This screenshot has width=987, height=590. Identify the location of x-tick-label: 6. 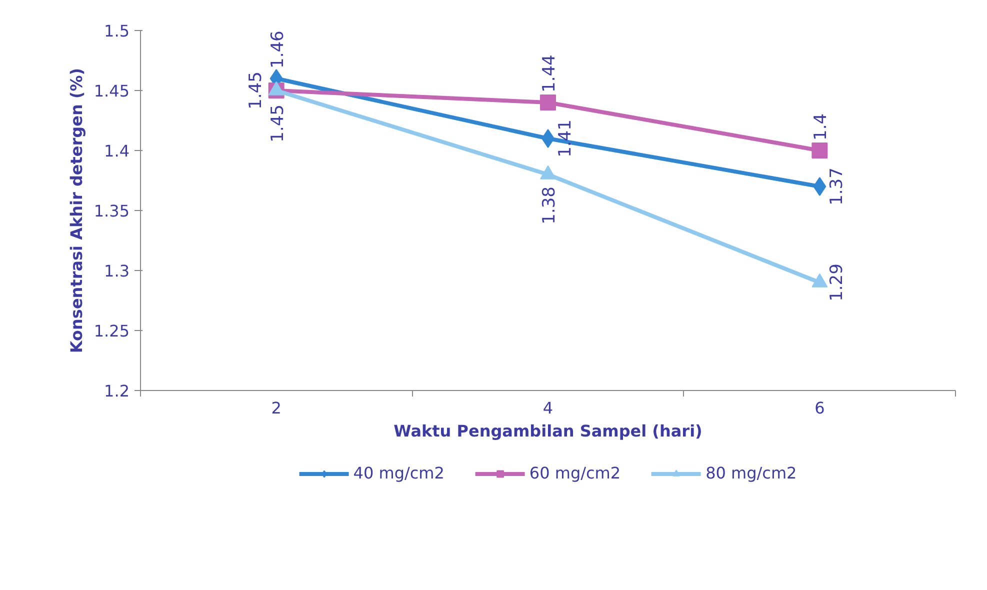
(819, 408).